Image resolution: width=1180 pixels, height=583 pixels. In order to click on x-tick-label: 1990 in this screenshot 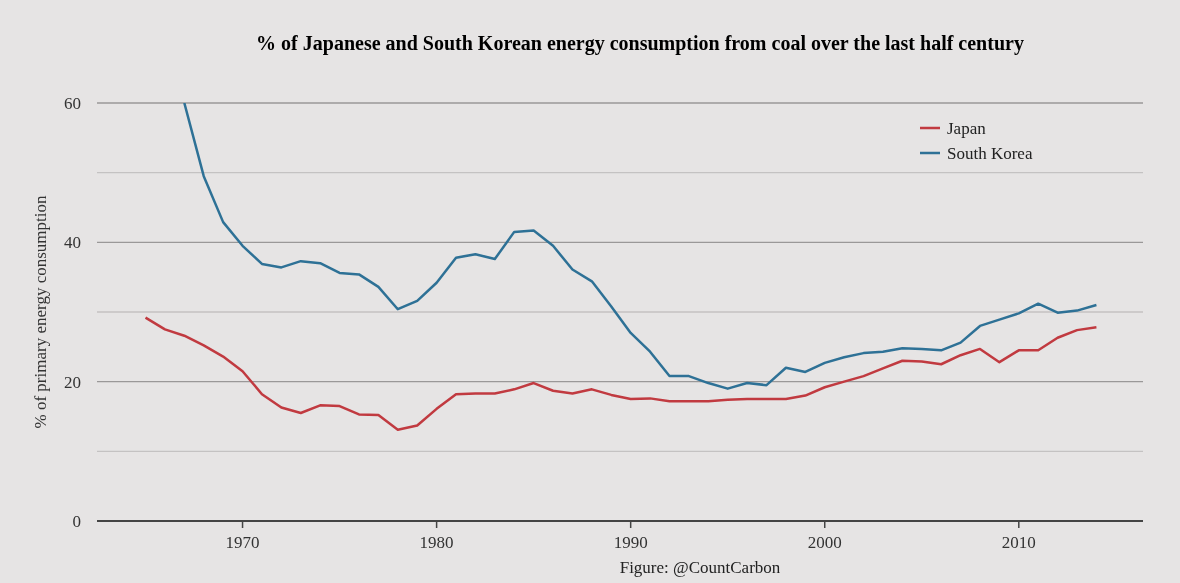, I will do `click(630, 542)`.